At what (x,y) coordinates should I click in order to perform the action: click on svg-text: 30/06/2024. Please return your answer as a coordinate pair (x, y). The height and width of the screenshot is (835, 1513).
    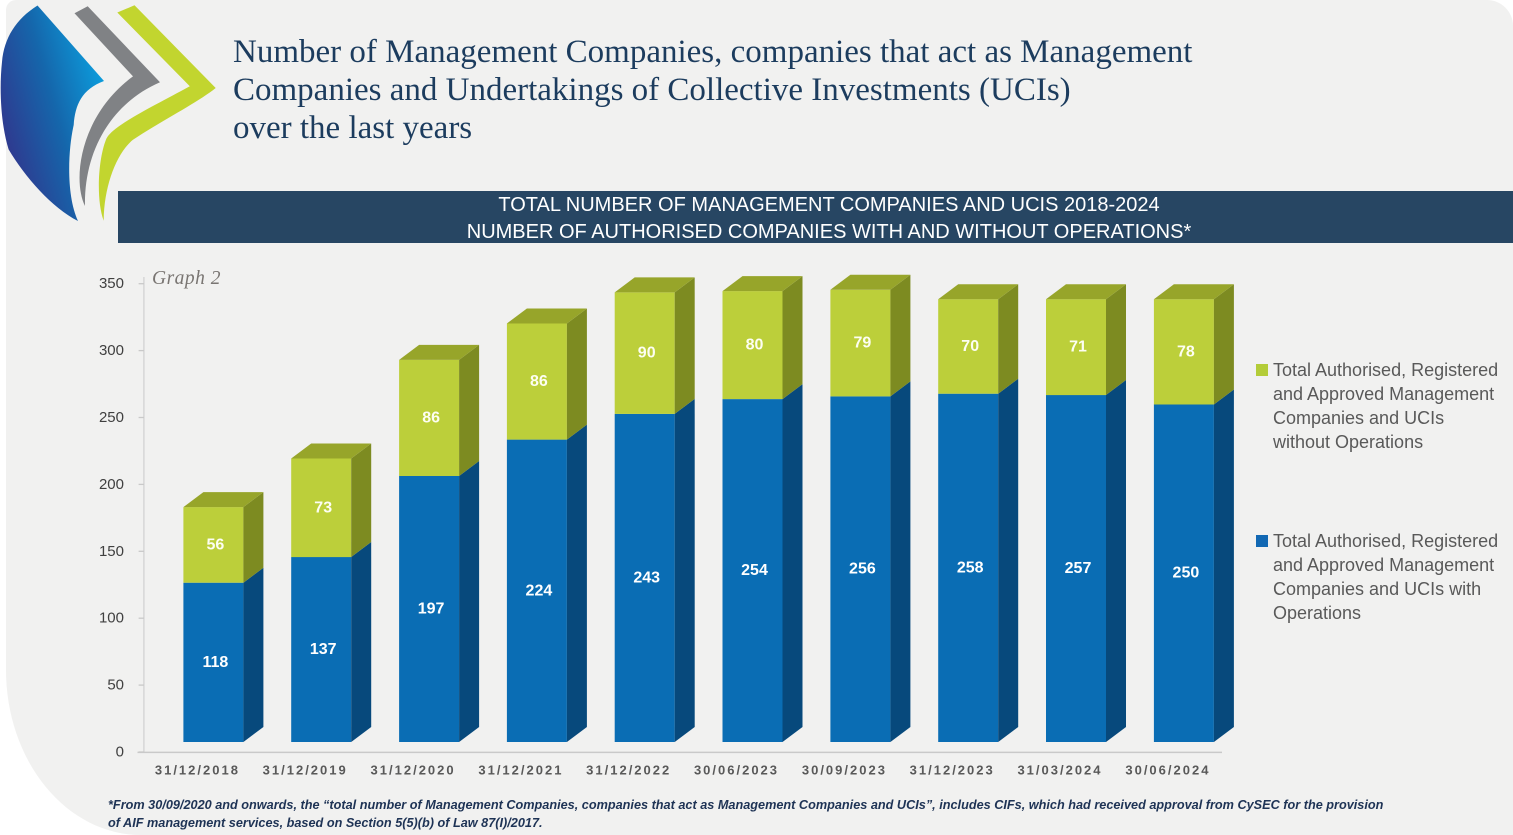
    Looking at the image, I should click on (1167, 770).